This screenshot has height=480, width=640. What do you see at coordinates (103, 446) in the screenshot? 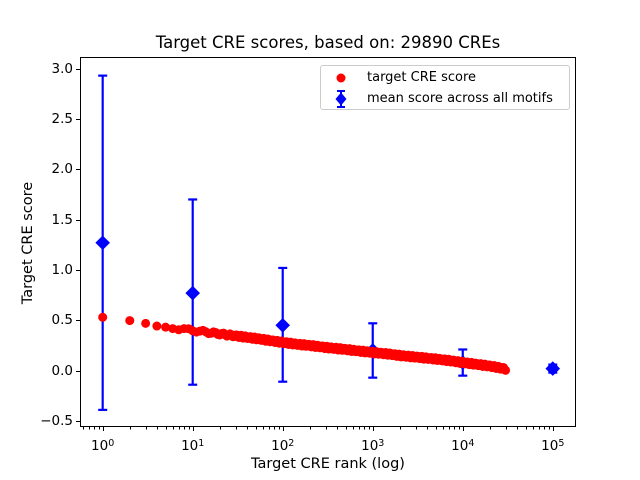
I see `x-tick-label: 100` at bounding box center [103, 446].